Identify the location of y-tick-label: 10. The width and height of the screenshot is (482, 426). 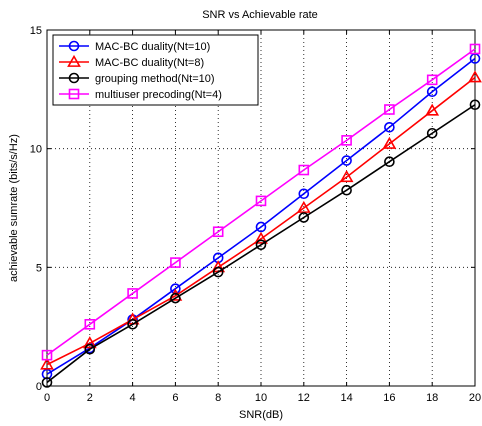
(36, 150).